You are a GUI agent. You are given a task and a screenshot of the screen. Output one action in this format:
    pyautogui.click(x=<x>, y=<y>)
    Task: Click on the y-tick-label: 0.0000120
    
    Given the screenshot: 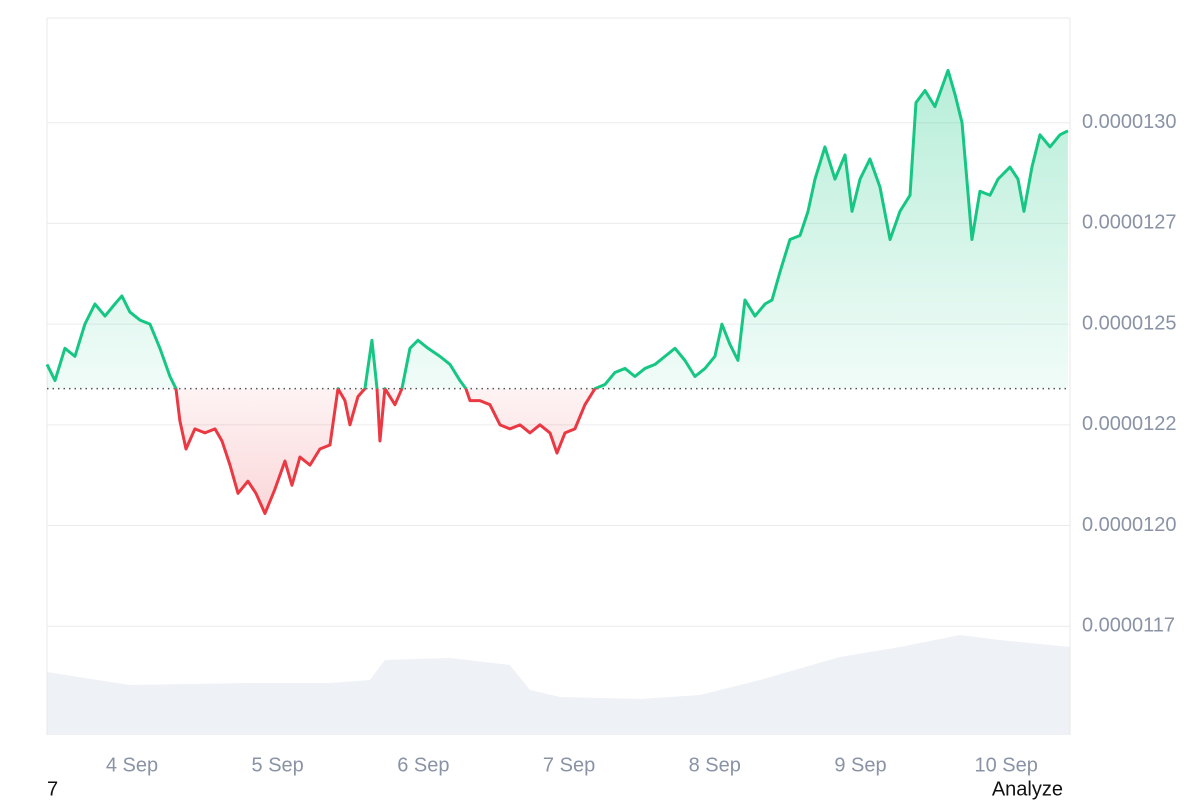 What is the action you would take?
    pyautogui.click(x=1129, y=525)
    